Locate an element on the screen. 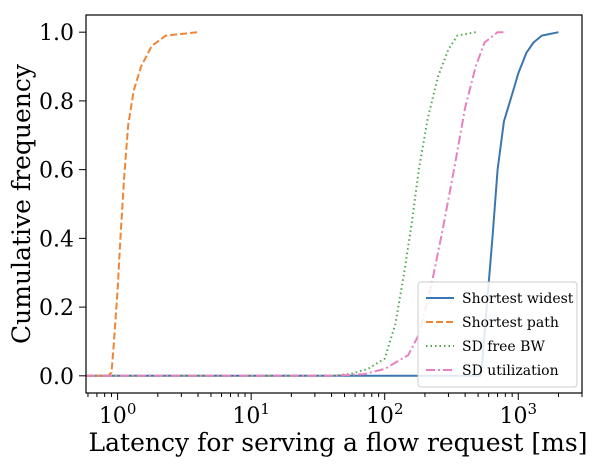 The height and width of the screenshot is (469, 608). x-tick-label: 10³ is located at coordinates (519, 414).